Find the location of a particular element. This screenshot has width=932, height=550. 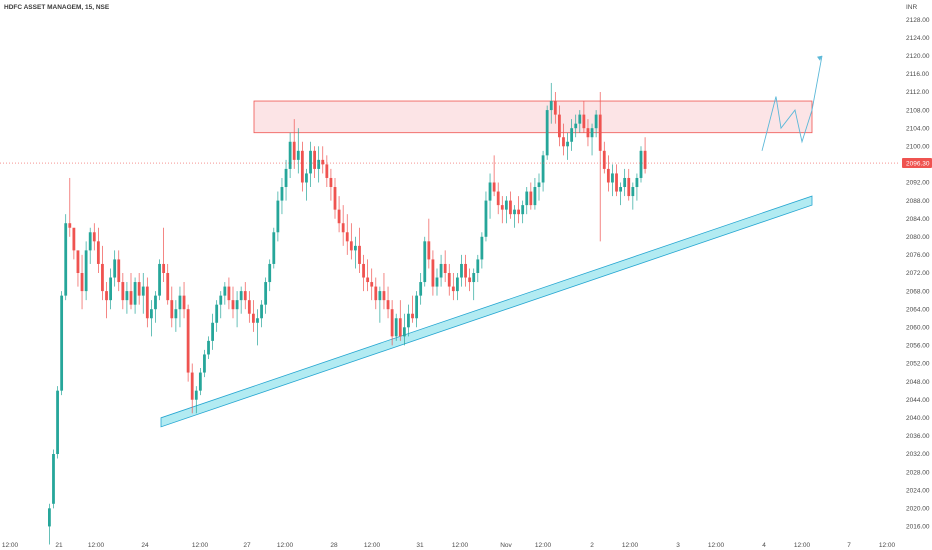

y-tick-label: 2032.00 is located at coordinates (918, 454).